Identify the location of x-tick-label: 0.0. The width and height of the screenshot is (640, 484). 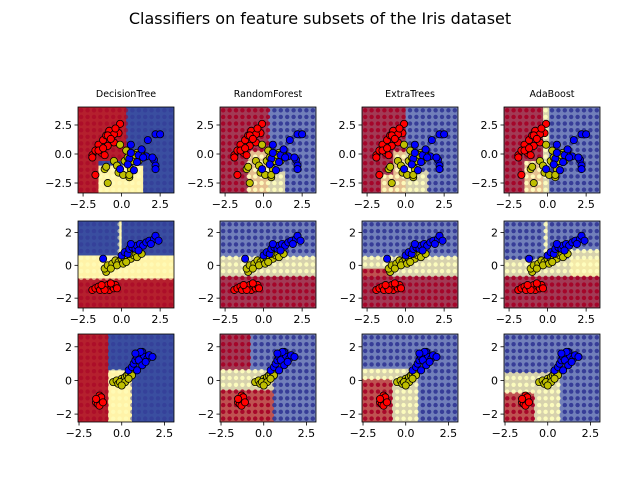
(548, 204).